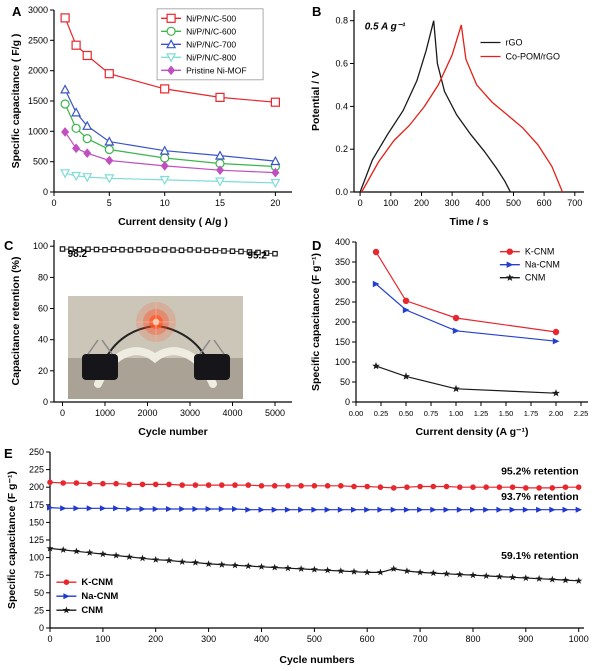  I want to click on panel-label-b: B, so click(317, 11).